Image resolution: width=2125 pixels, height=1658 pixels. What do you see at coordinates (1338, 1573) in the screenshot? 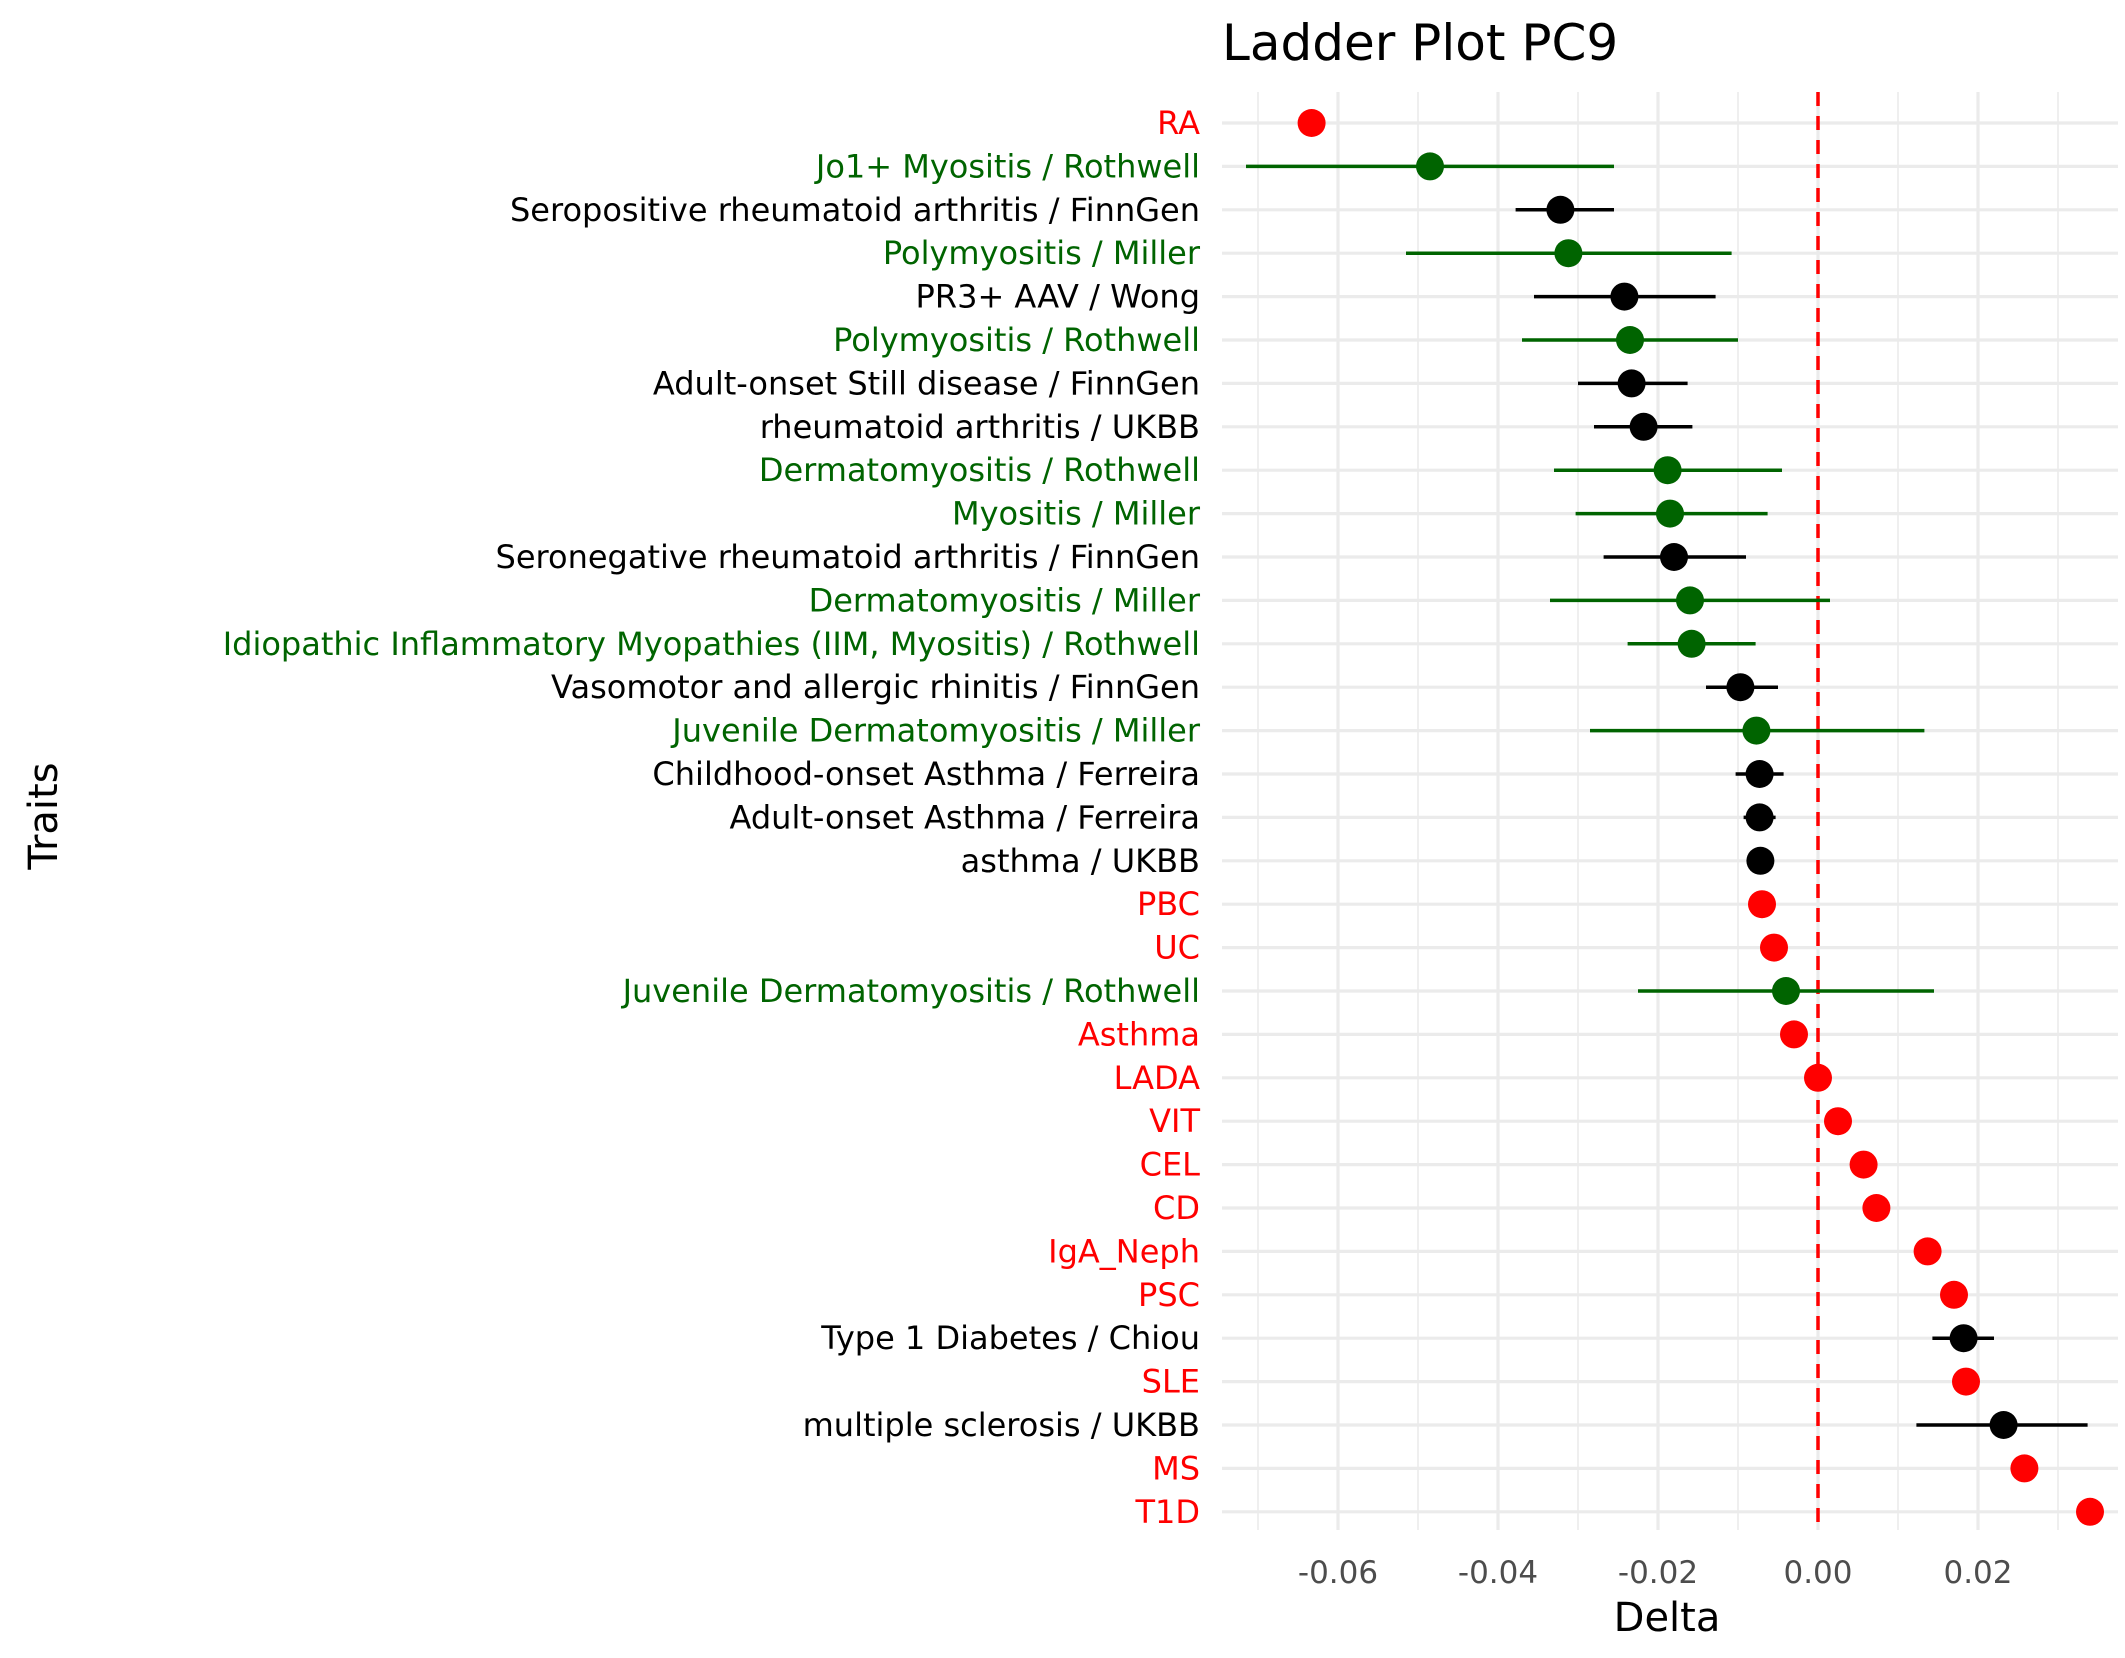
I see `x-tick-label: -0.06` at bounding box center [1338, 1573].